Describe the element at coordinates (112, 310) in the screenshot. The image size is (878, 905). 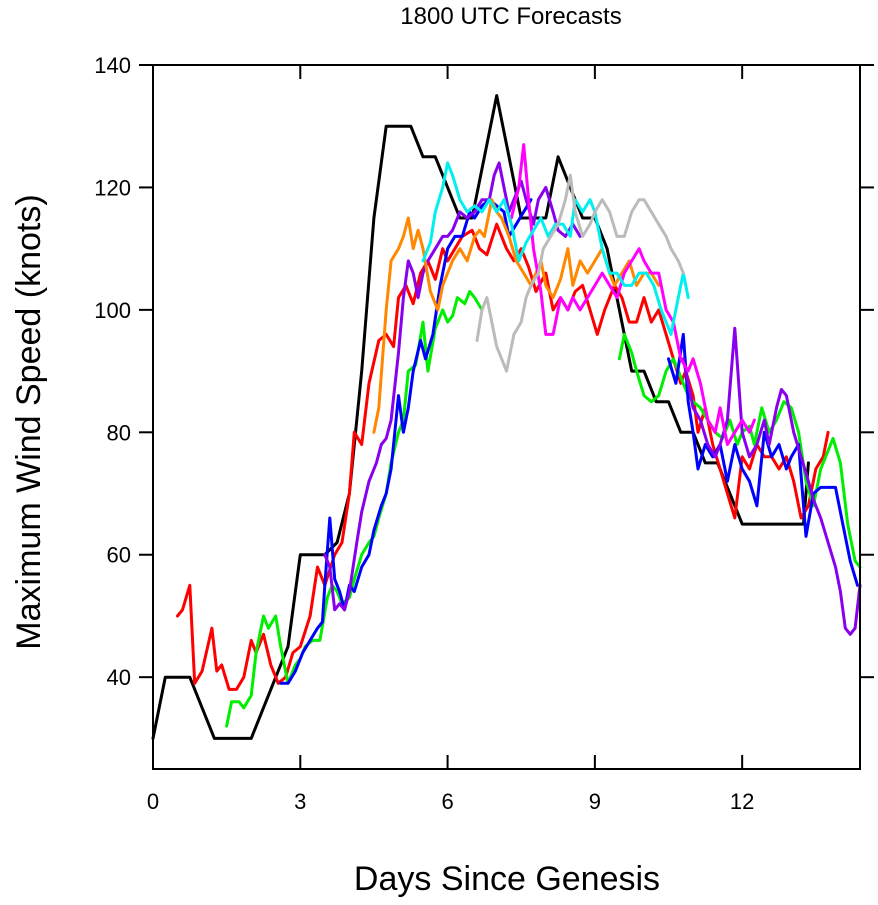
I see `y-tick-label: 100` at that location.